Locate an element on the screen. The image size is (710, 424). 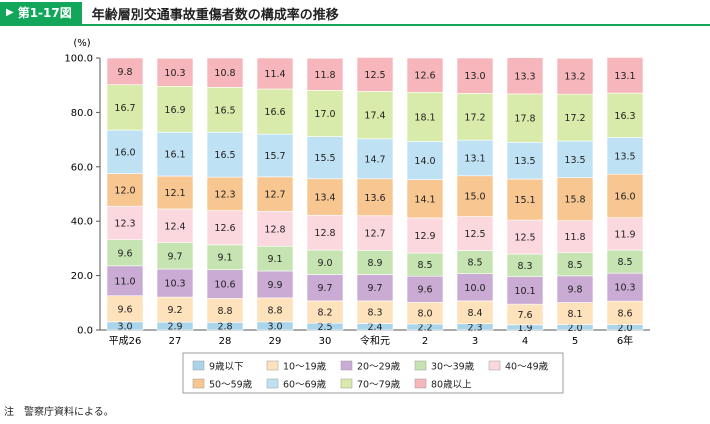
data-label: 12.4 is located at coordinates (174, 226).